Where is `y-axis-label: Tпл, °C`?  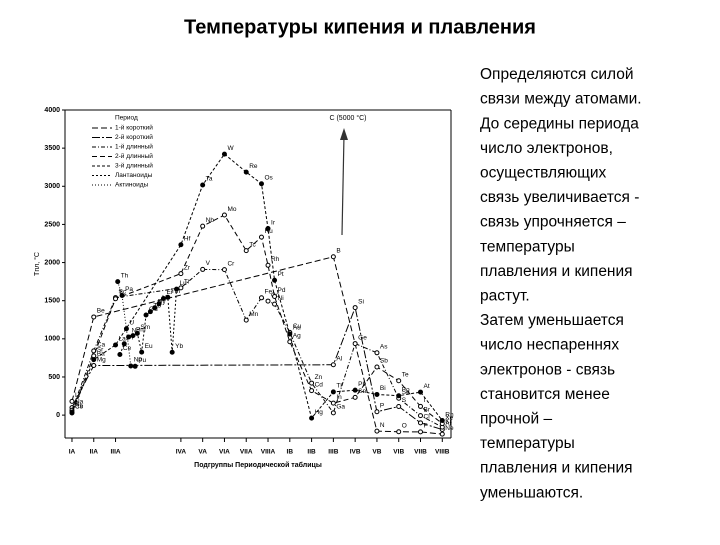
y-axis-label: Tпл, °C is located at coordinates (37, 264).